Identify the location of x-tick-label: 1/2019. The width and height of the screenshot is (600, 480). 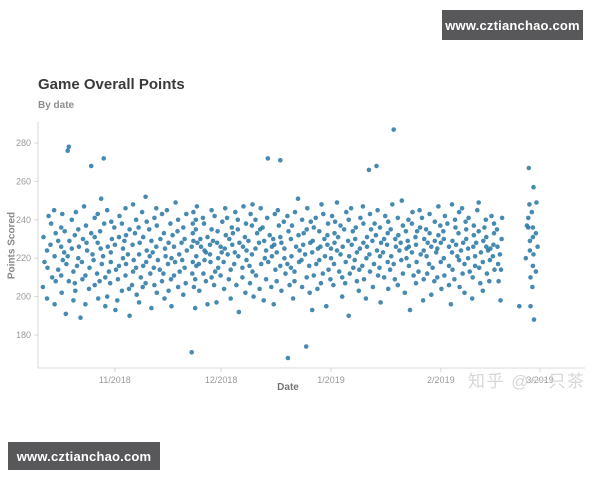
(331, 380).